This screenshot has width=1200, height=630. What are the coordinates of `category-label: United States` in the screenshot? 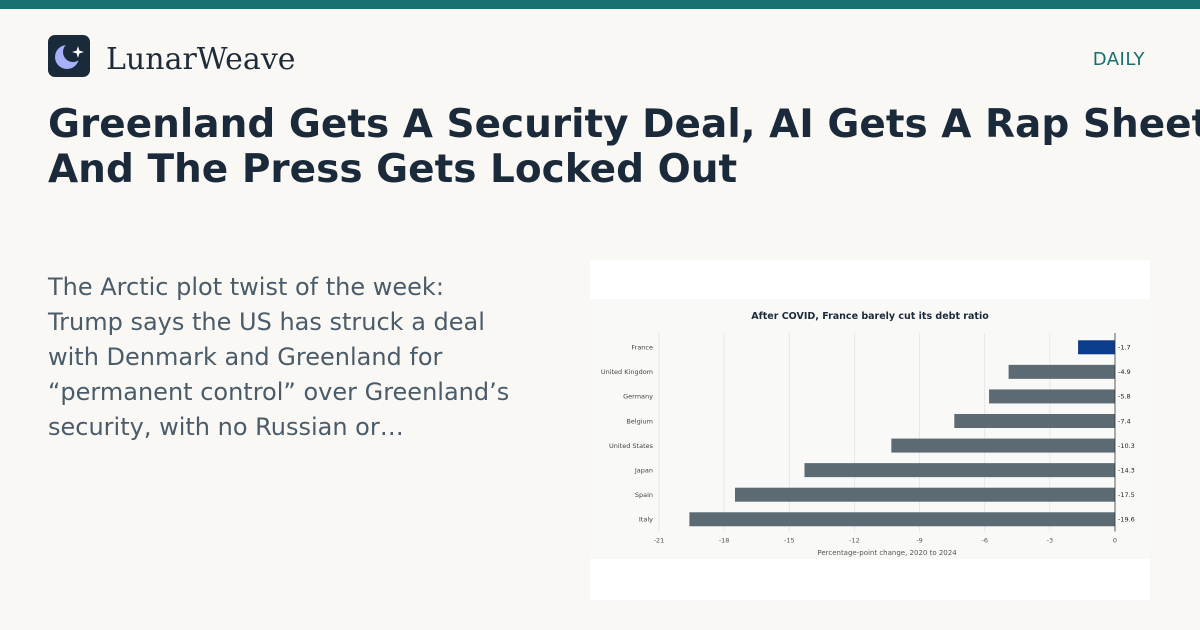 It's located at (631, 446).